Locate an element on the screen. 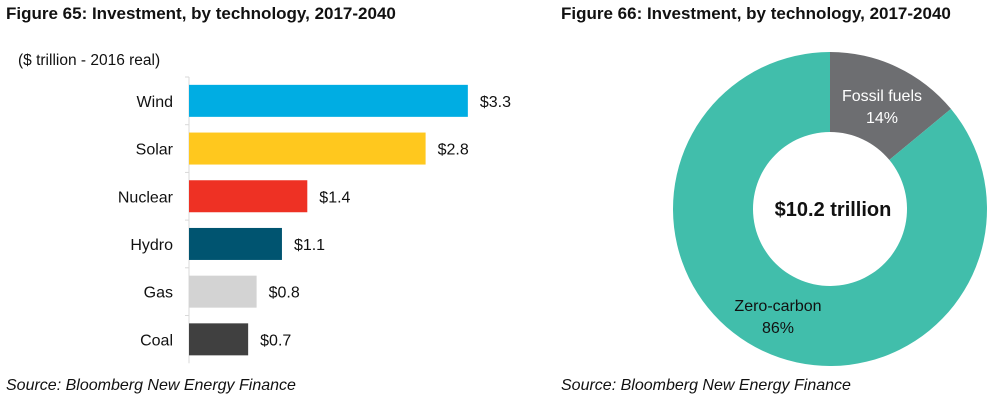  bar-coal is located at coordinates (219, 339).